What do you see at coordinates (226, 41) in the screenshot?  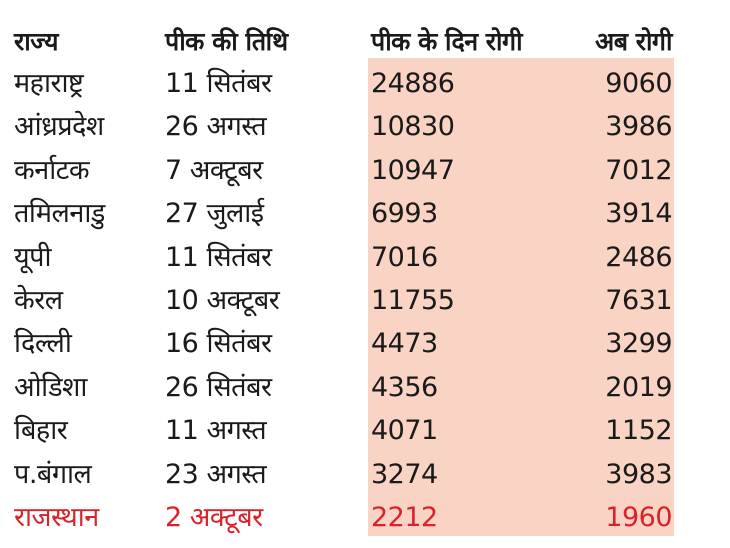 I see `header-peak-date: पीक की तिथि` at bounding box center [226, 41].